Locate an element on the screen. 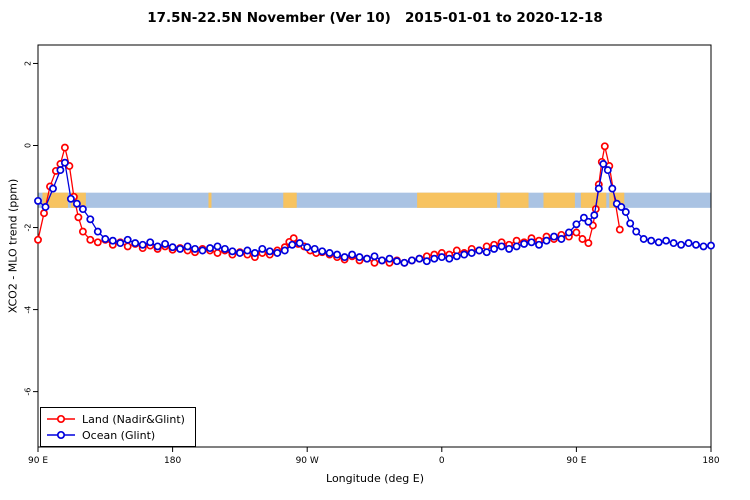 Image resolution: width=750 pixels, height=500 pixels. y-tick-label: 2 is located at coordinates (28, 63).